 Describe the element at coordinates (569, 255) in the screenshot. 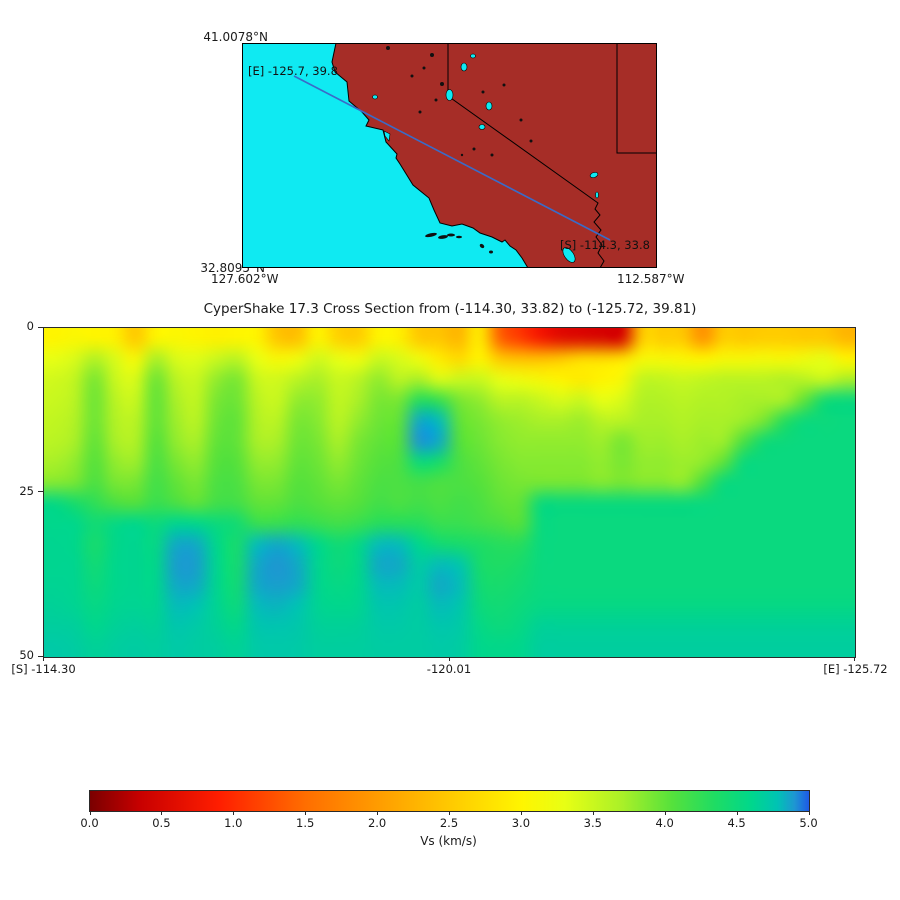

I see `map-salton-sea` at that location.